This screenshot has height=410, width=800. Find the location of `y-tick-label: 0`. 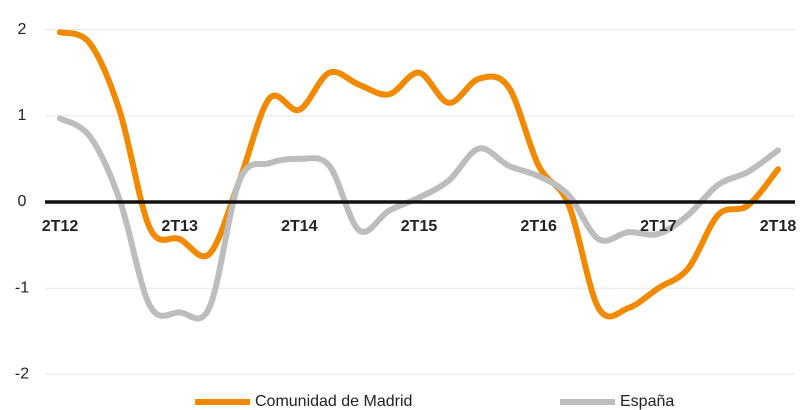

y-tick-label: 0 is located at coordinates (22, 201).